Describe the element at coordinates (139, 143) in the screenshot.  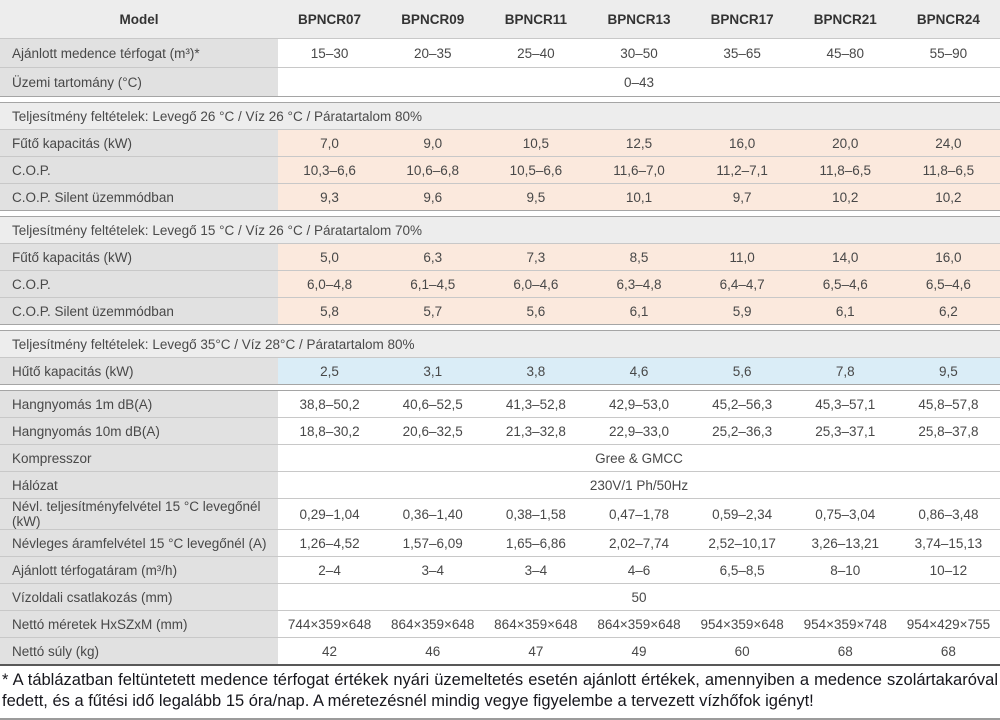
I see `row-label: Fűtő kapacitás (kW)` at that location.